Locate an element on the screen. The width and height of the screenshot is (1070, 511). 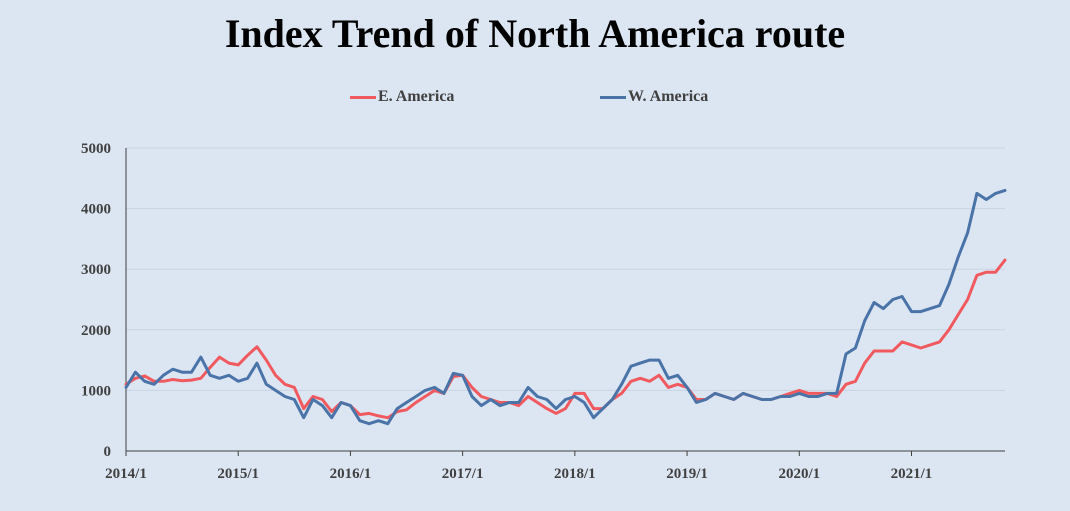
x-tick-label-2017/1: 2017/1 is located at coordinates (463, 474).